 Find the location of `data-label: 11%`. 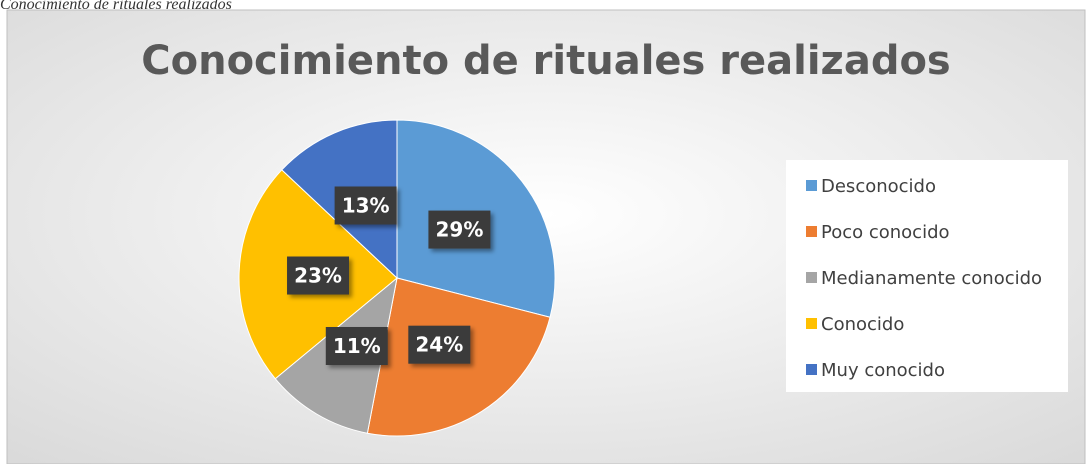

data-label: 11% is located at coordinates (357, 346).